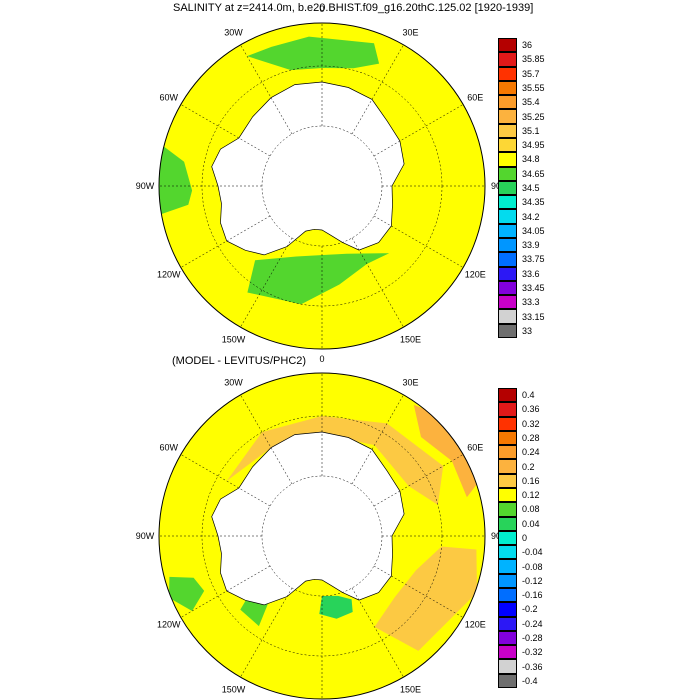  What do you see at coordinates (176, 178) in the screenshot?
I see `fresh-water-patch` at bounding box center [176, 178].